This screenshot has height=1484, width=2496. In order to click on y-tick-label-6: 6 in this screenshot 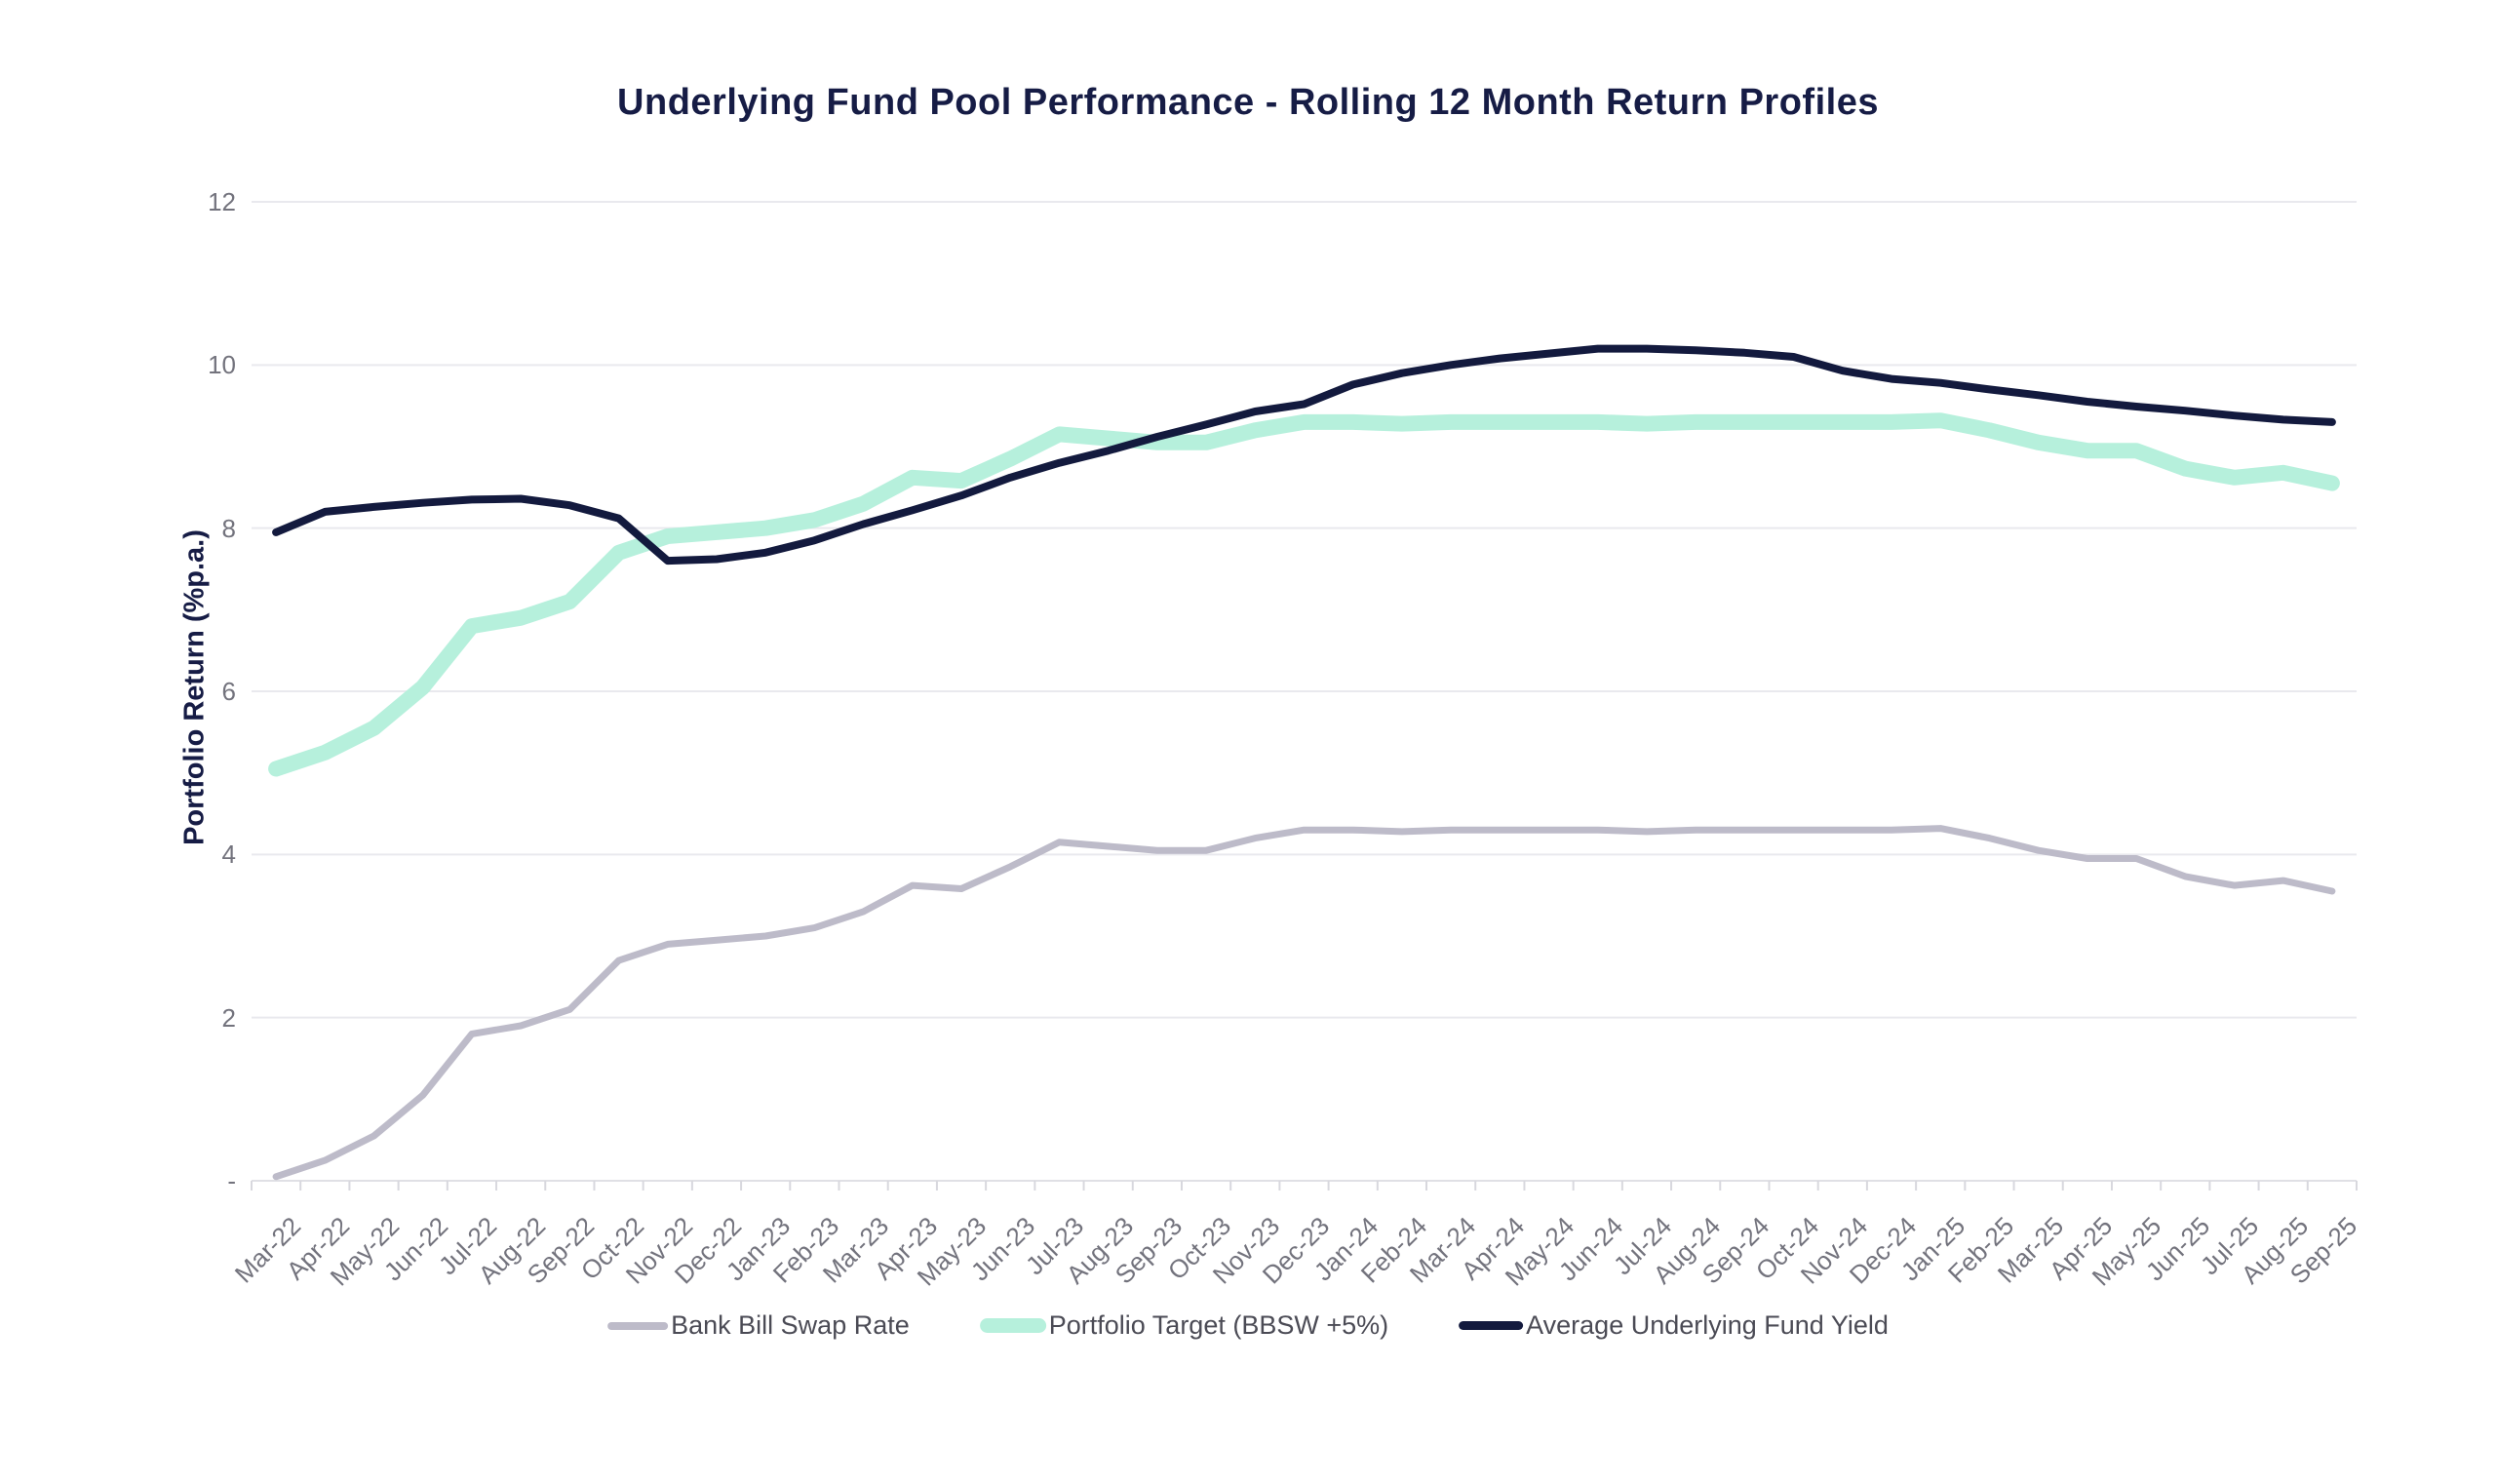, I will do `click(228, 691)`.